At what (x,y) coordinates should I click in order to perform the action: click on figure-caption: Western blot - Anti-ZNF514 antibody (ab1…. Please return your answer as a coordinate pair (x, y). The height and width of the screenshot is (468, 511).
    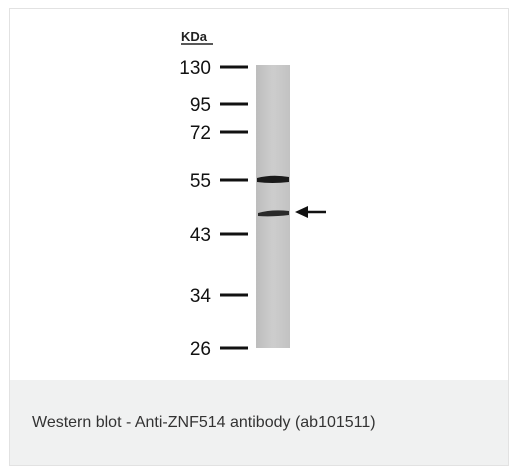
    Looking at the image, I should click on (204, 422).